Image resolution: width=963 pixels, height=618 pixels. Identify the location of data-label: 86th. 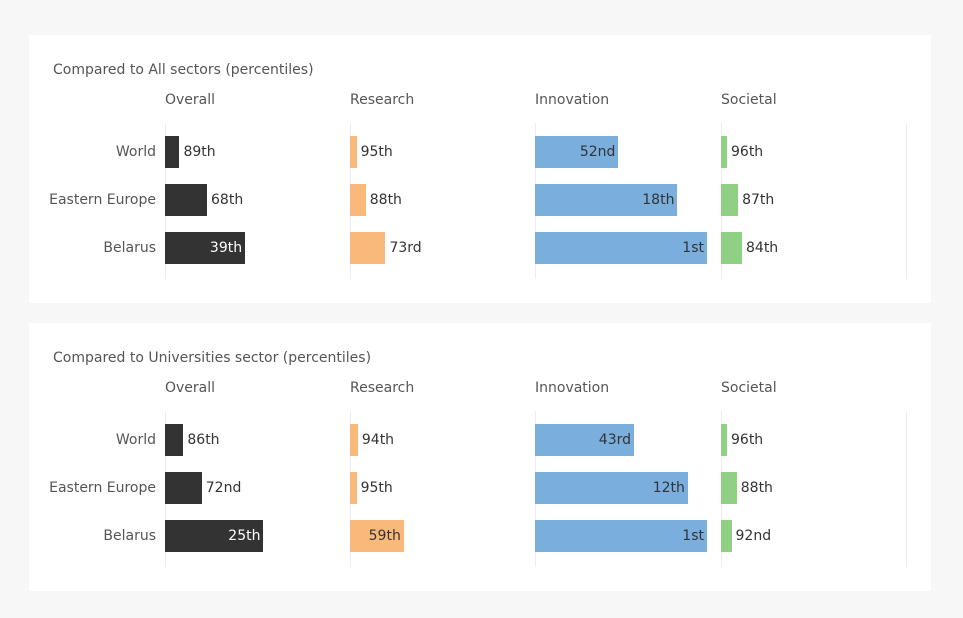
(203, 440).